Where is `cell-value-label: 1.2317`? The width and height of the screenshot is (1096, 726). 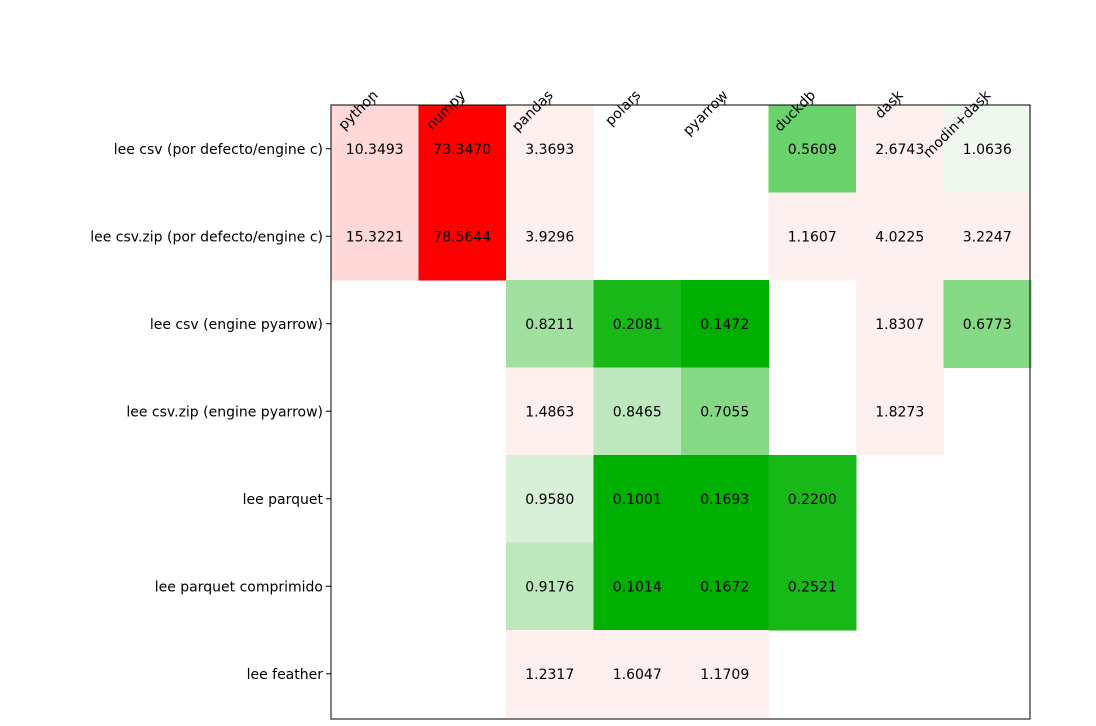 cell-value-label: 1.2317 is located at coordinates (549, 675).